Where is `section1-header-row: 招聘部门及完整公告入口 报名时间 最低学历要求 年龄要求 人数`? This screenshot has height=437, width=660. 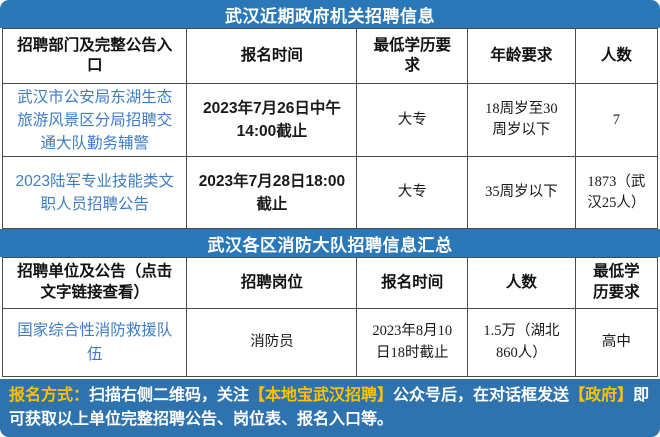 section1-header-row: 招聘部门及完整公告入口 报名时间 最低学历要求 年龄要求 人数 is located at coordinates (330, 56).